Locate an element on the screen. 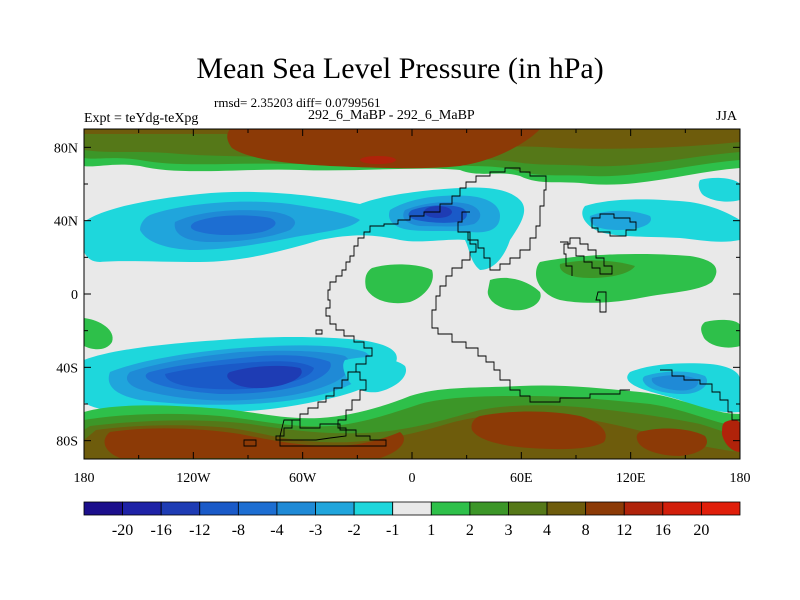 Image resolution: width=800 pixels, height=600 pixels. colorbar-label: -12 is located at coordinates (199, 530).